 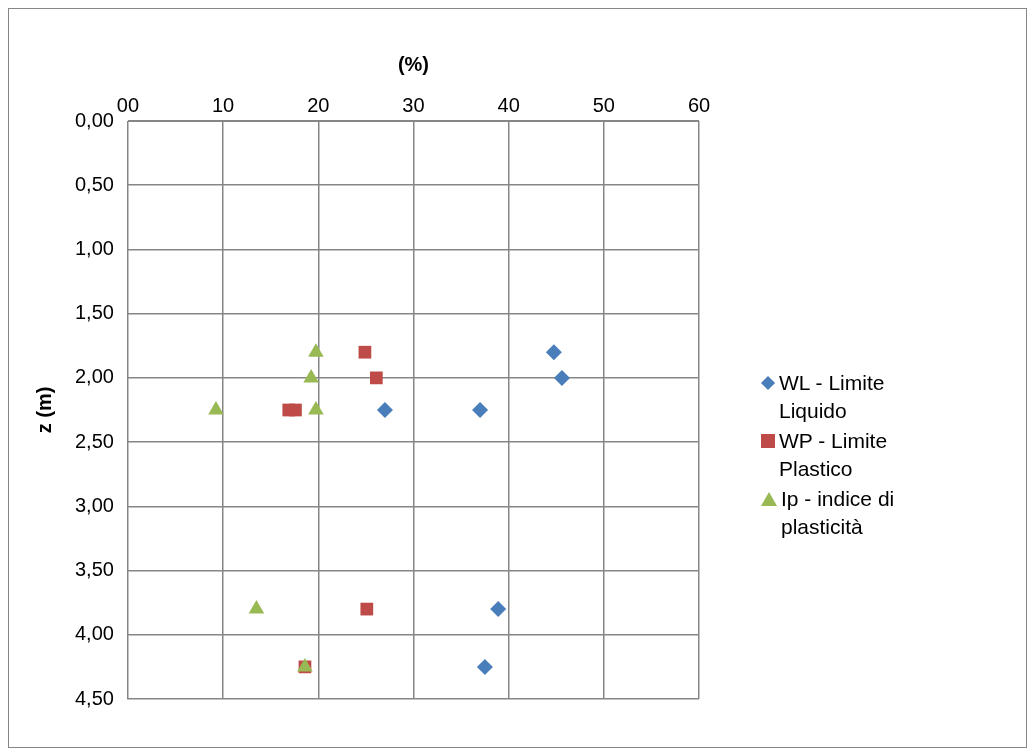 What do you see at coordinates (128, 104) in the screenshot?
I see `x-tick-label: 00` at bounding box center [128, 104].